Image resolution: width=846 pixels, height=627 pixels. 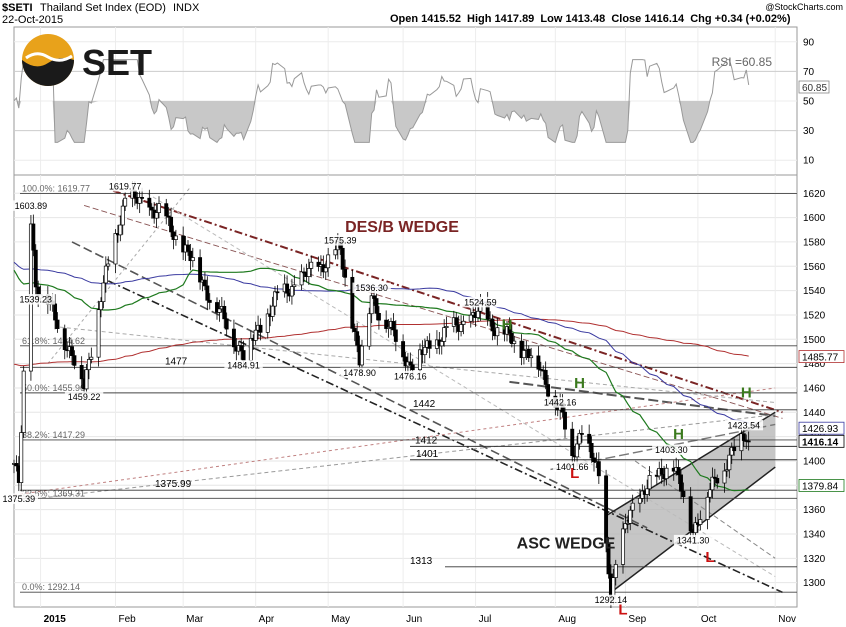 What do you see at coordinates (394, 458) in the screenshot?
I see `long-trend-line` at bounding box center [394, 458].